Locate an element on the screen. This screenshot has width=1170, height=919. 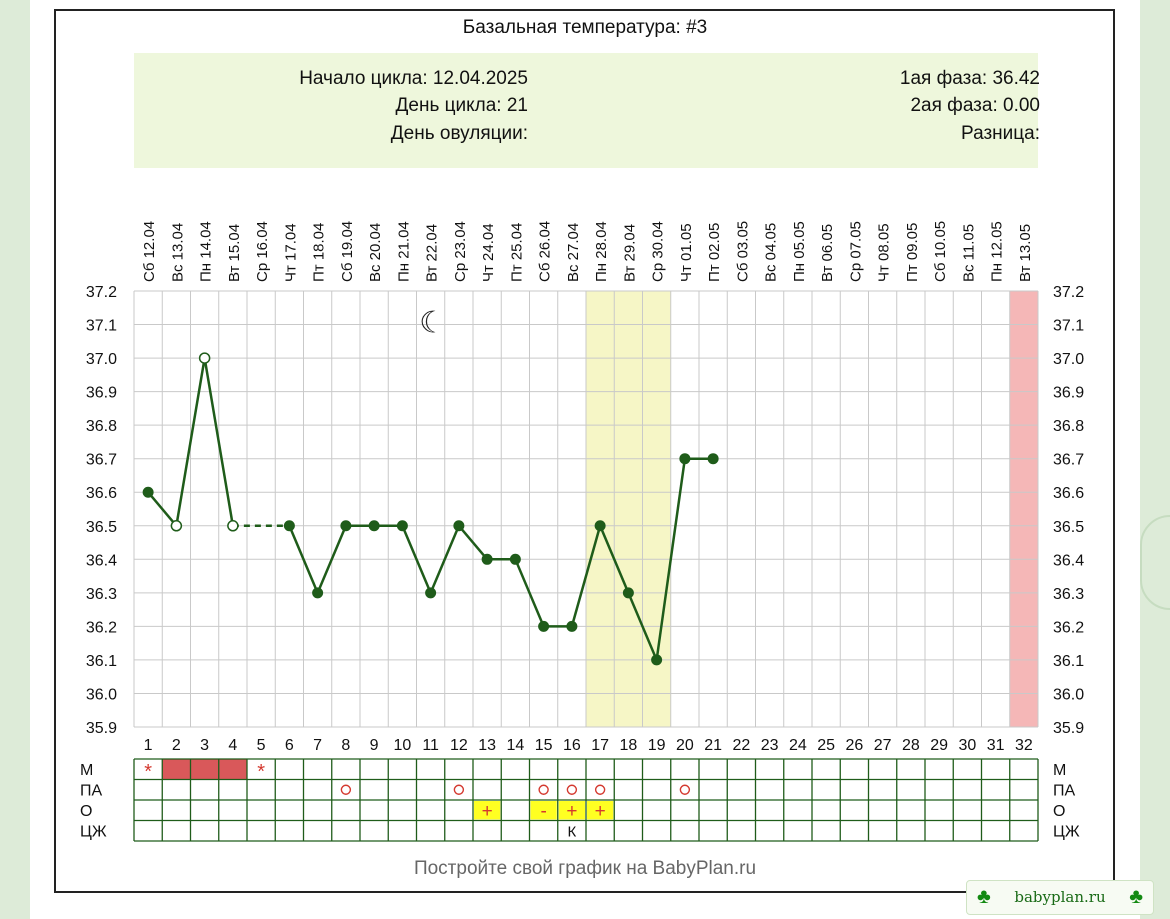
date-tick-label: Сб 03.05 is located at coordinates (742, 251).